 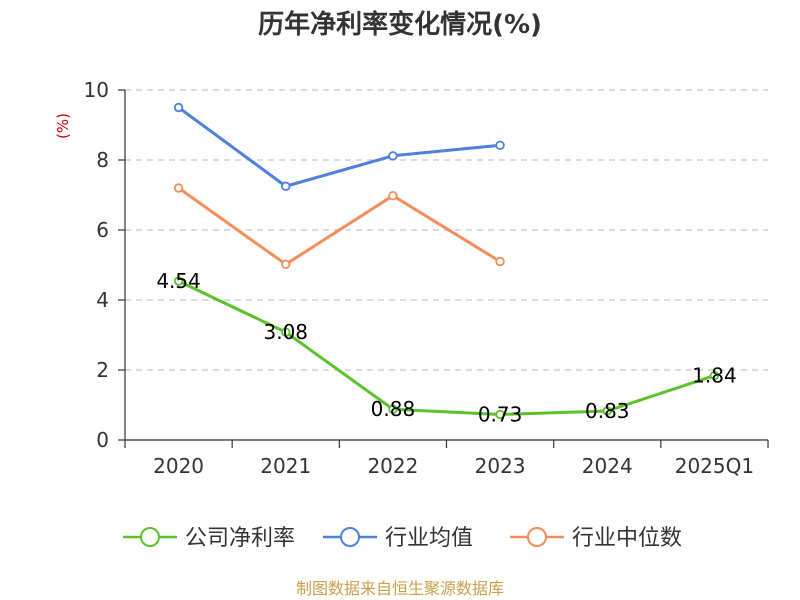 What do you see at coordinates (429, 538) in the screenshot?
I see `legend-label-2: 行业均值` at bounding box center [429, 538].